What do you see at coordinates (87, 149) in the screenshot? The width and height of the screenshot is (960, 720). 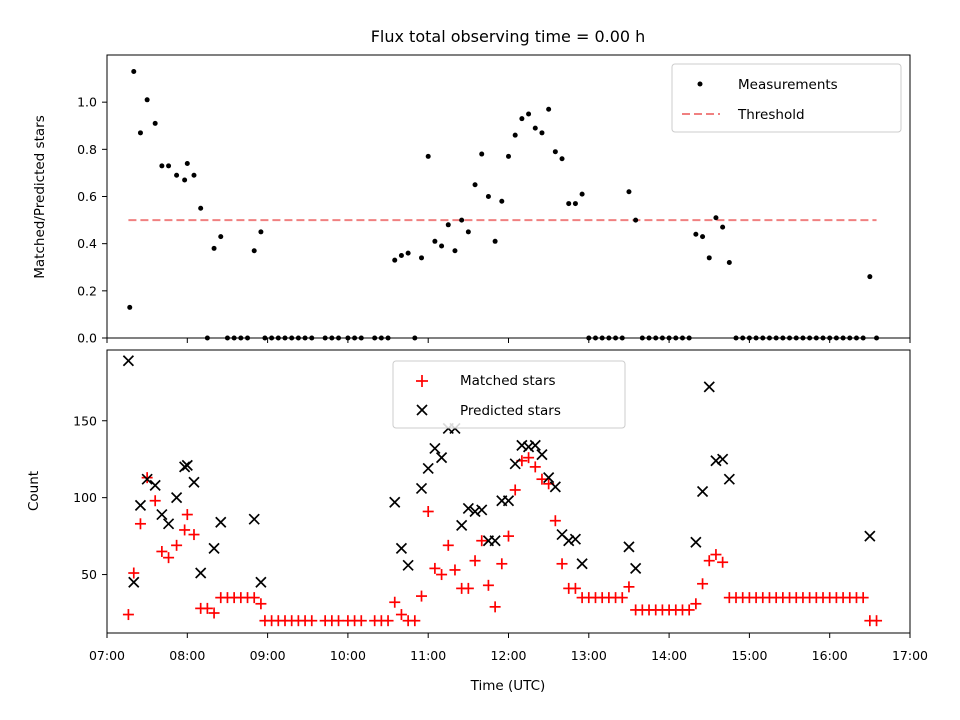 I see `top-y-tick-label: 0.8` at bounding box center [87, 149].